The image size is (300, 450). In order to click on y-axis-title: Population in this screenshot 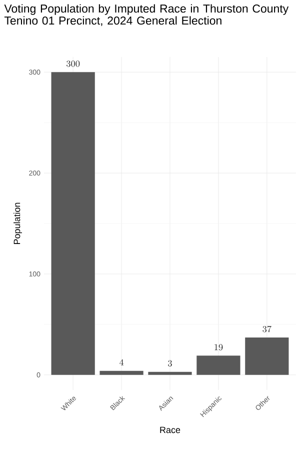, I will do `click(17, 223)`.